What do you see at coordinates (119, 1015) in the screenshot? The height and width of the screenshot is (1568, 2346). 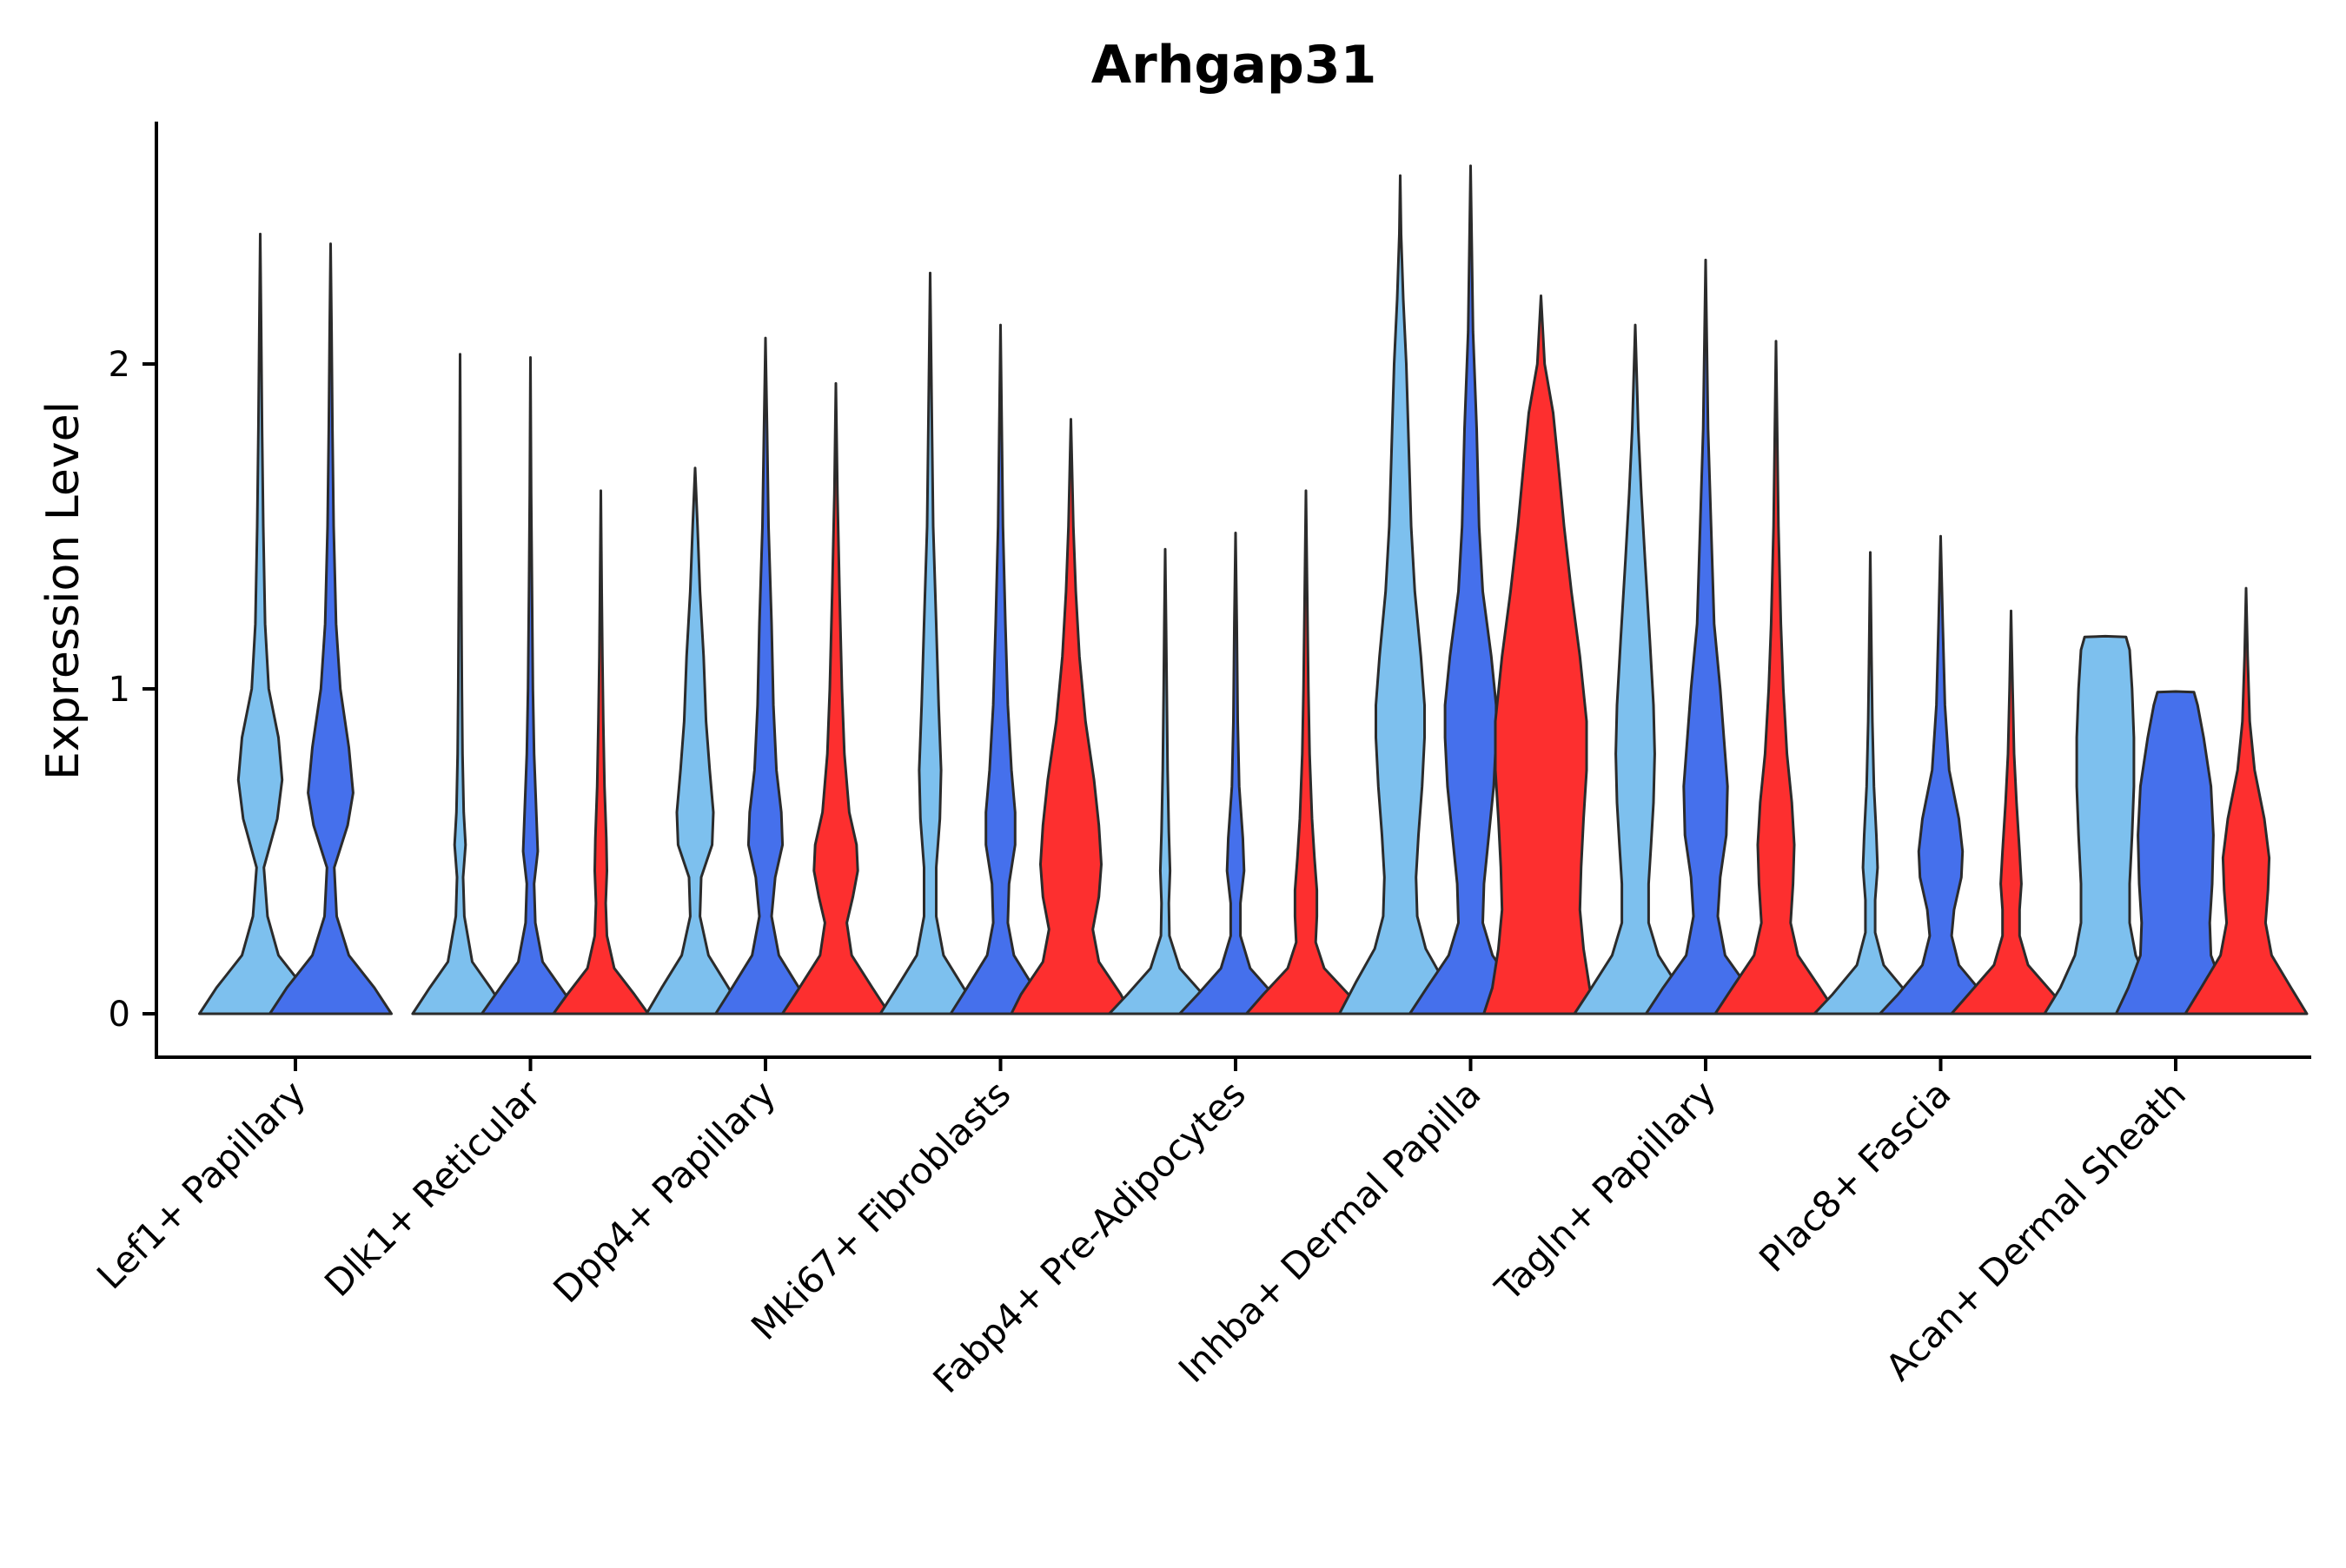 I see `y-tick-label: 0` at bounding box center [119, 1015].